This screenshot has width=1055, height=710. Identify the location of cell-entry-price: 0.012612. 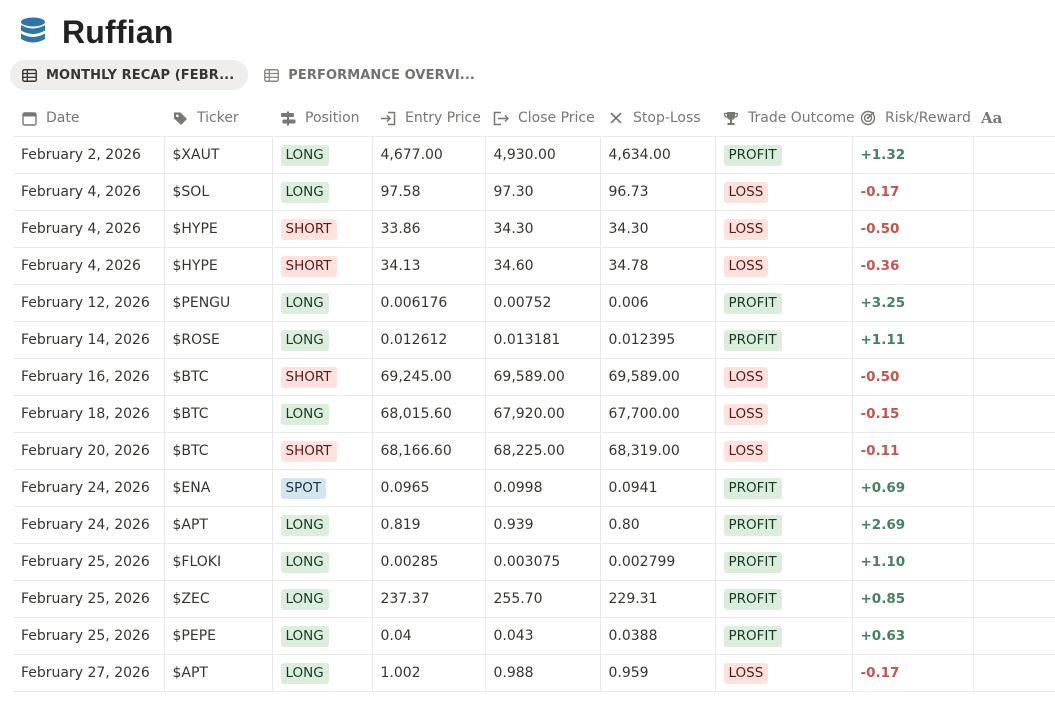
(429, 340).